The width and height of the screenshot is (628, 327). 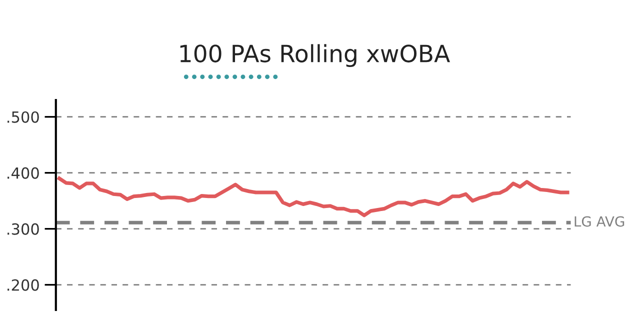 I want to click on y-tick-label: .400, so click(x=23, y=173).